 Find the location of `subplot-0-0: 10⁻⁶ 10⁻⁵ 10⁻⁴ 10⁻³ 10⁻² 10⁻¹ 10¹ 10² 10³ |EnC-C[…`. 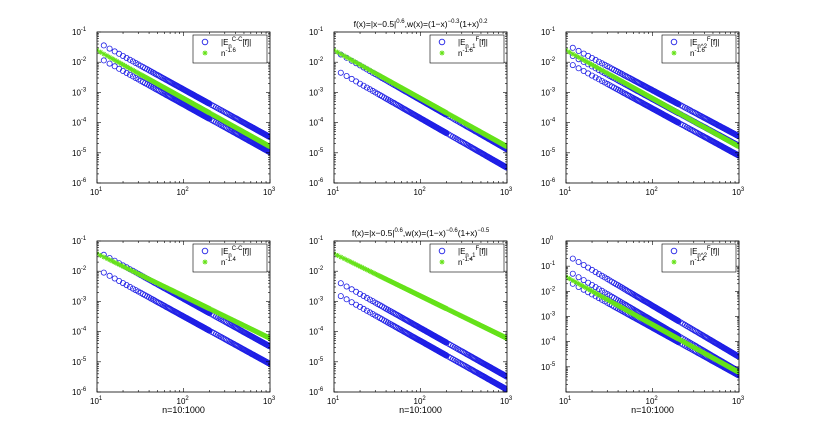

subplot-0-0: 10⁻⁶ 10⁻⁵ 10⁻⁴ 10⁻³ 10⁻² 10⁻¹ 10¹ 10² 10³ |EnC-C[… is located at coordinates (174, 112).